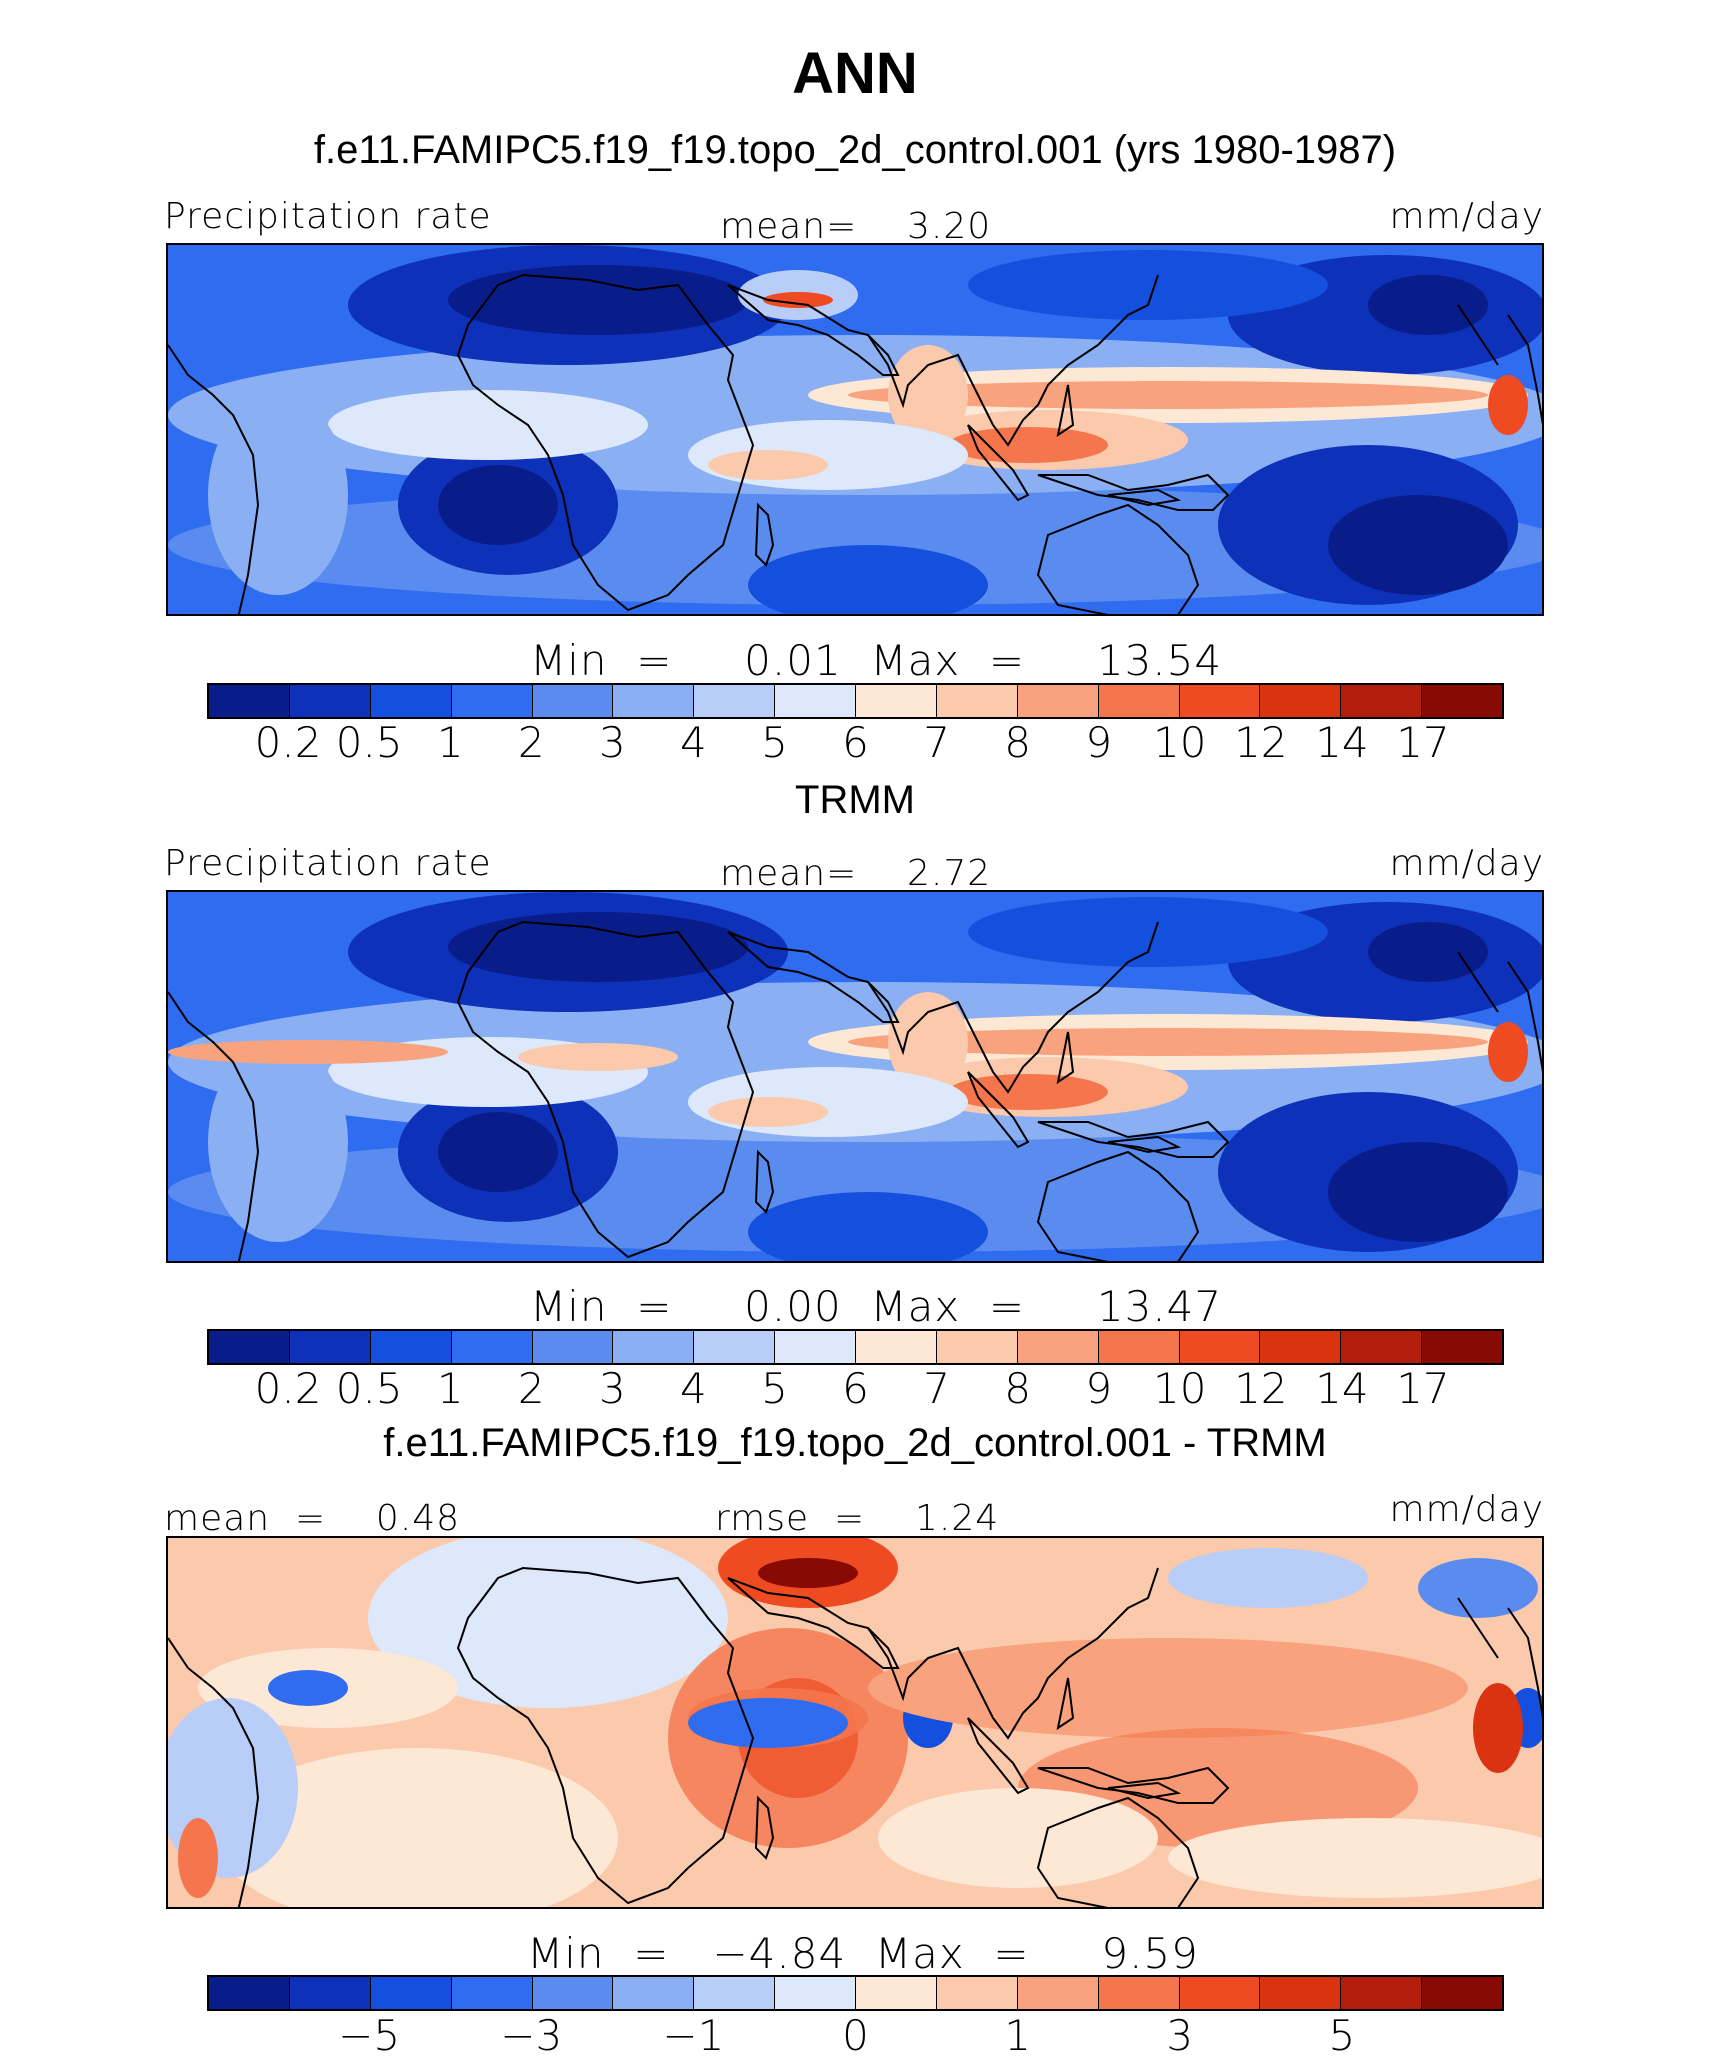 The height and width of the screenshot is (2067, 1710). I want to click on panel-1-units: mm/day, so click(1466, 216).